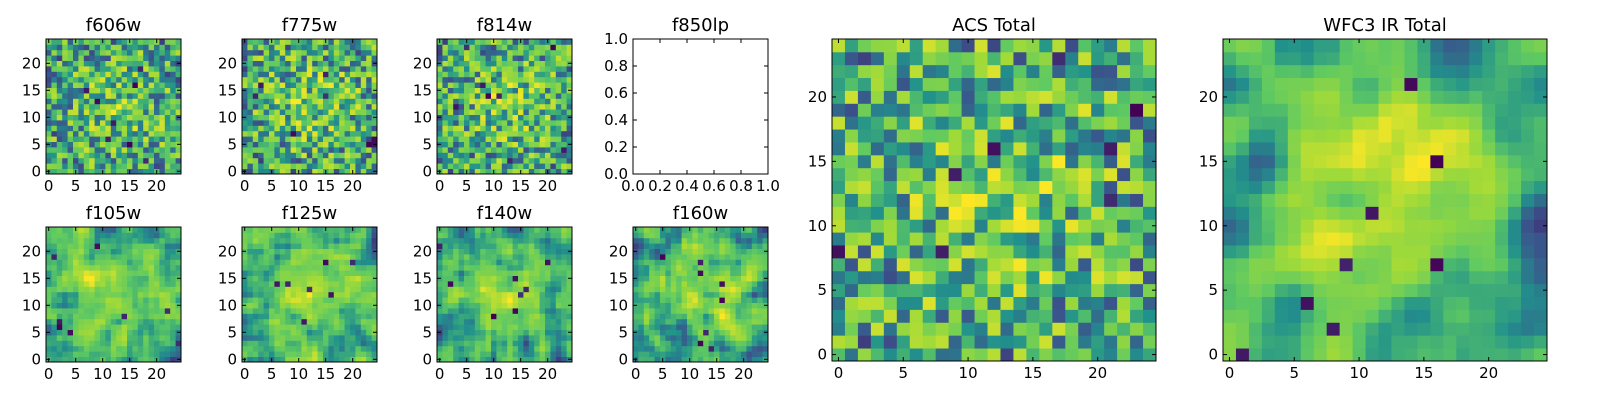 This screenshot has height=400, width=1600. What do you see at coordinates (309, 25) in the screenshot?
I see `panel-title: f775w` at bounding box center [309, 25].